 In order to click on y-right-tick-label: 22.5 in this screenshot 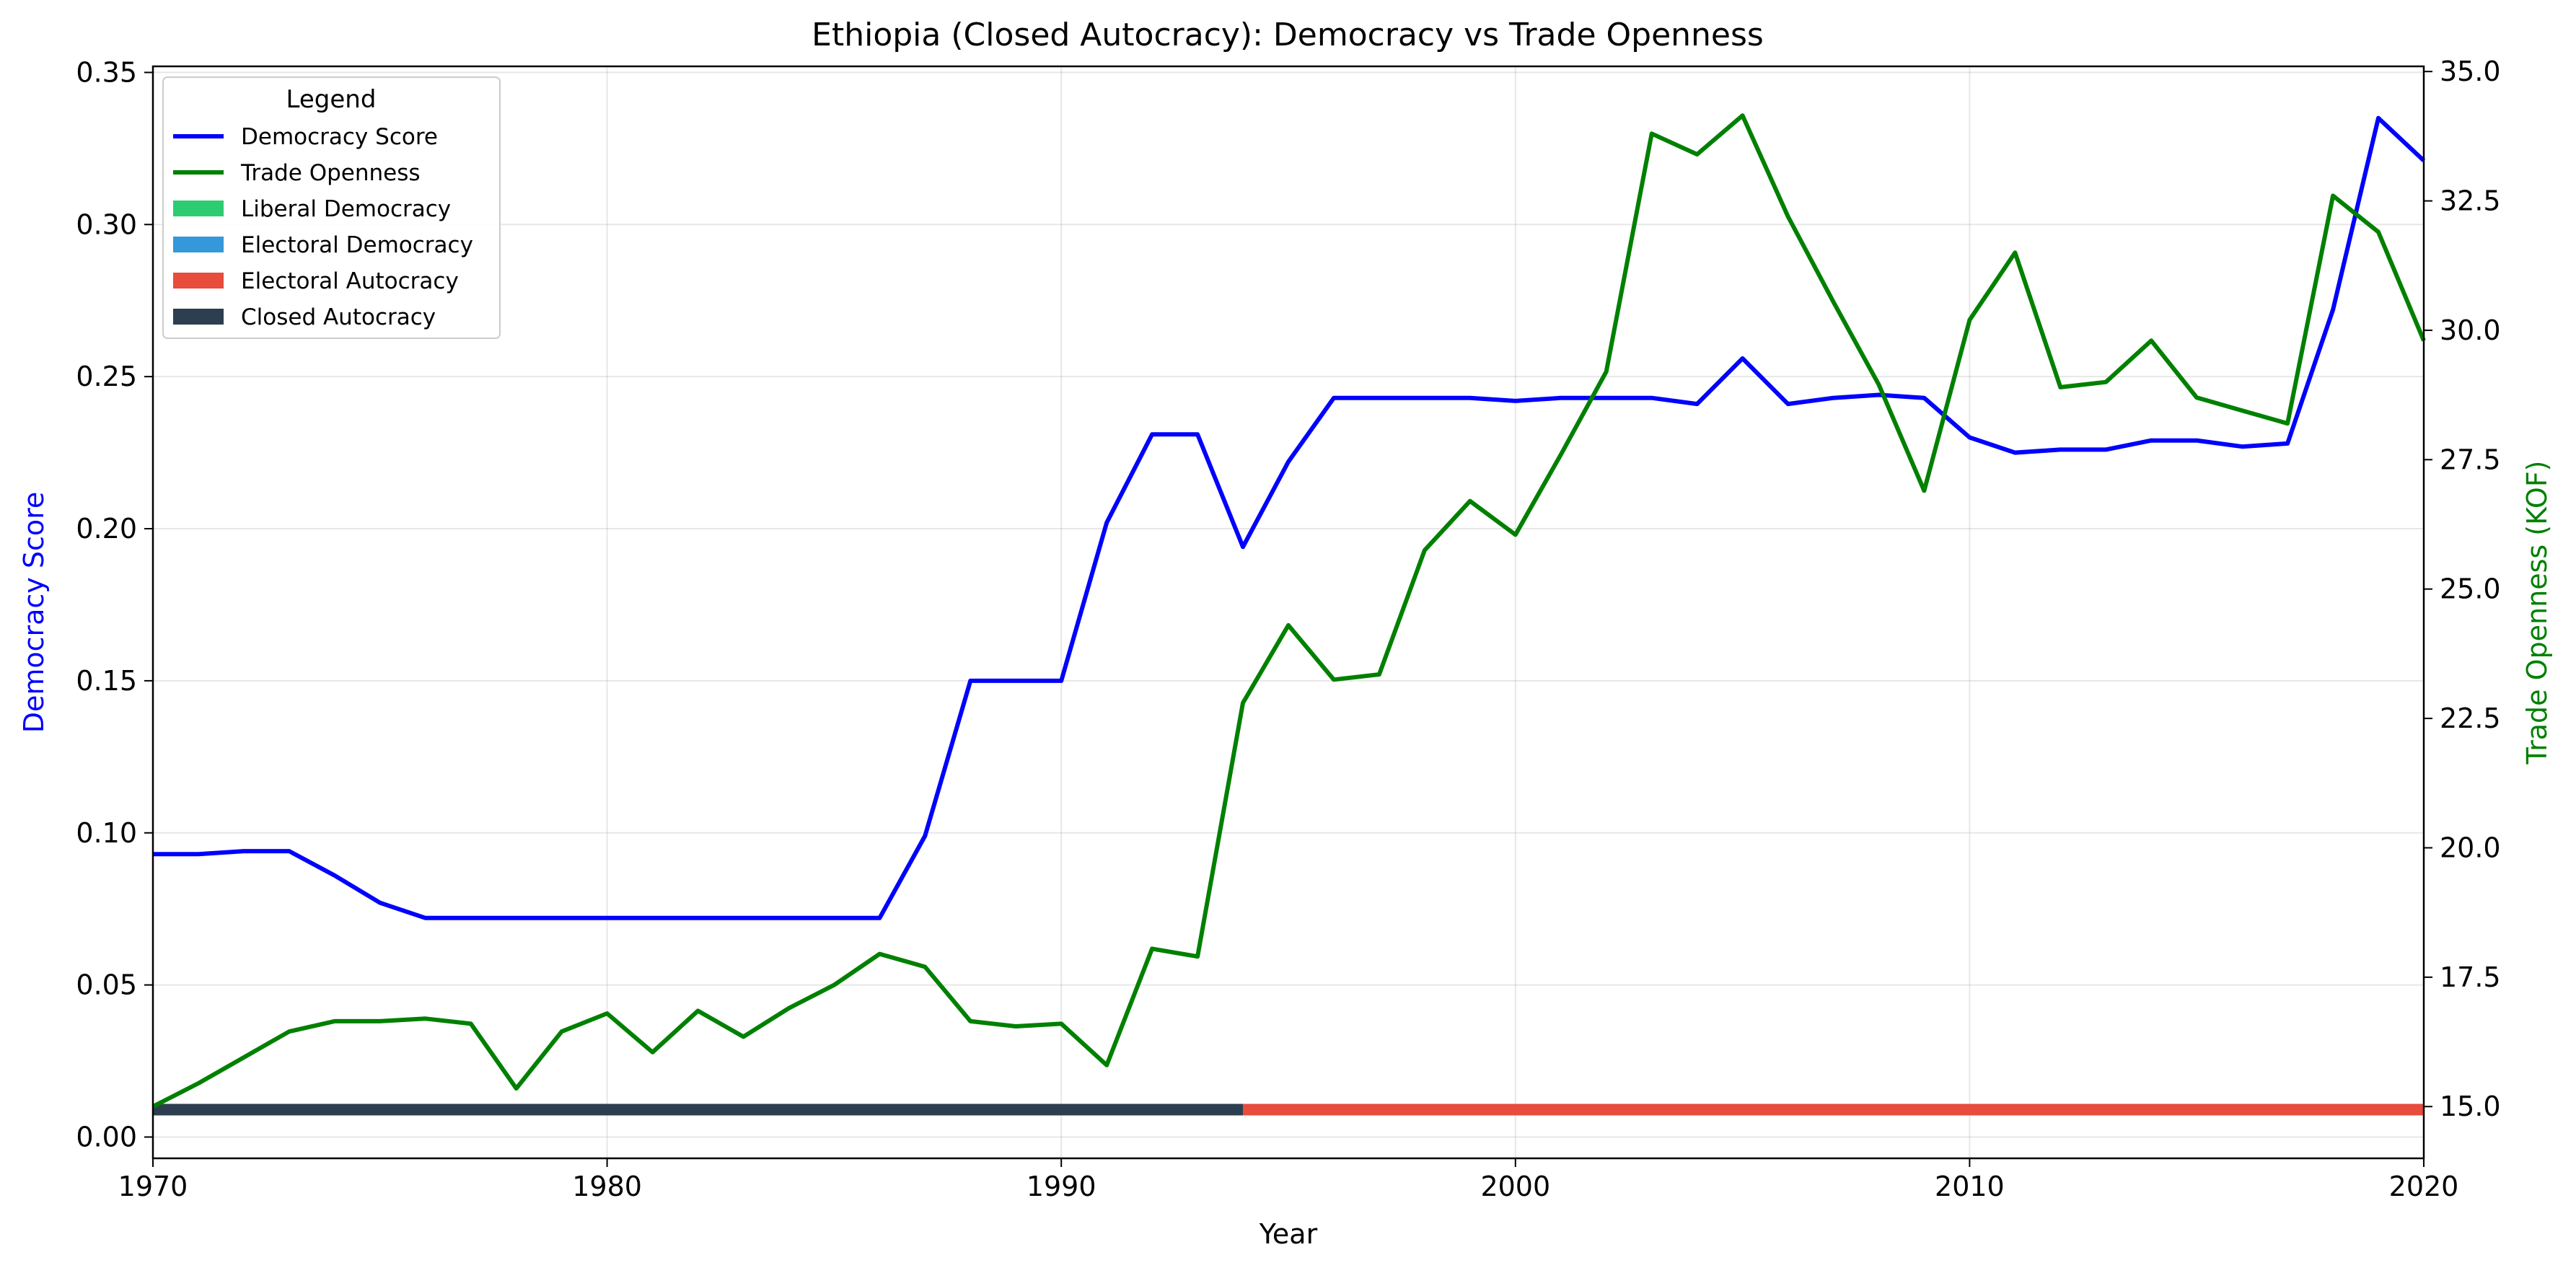, I will do `click(2470, 718)`.